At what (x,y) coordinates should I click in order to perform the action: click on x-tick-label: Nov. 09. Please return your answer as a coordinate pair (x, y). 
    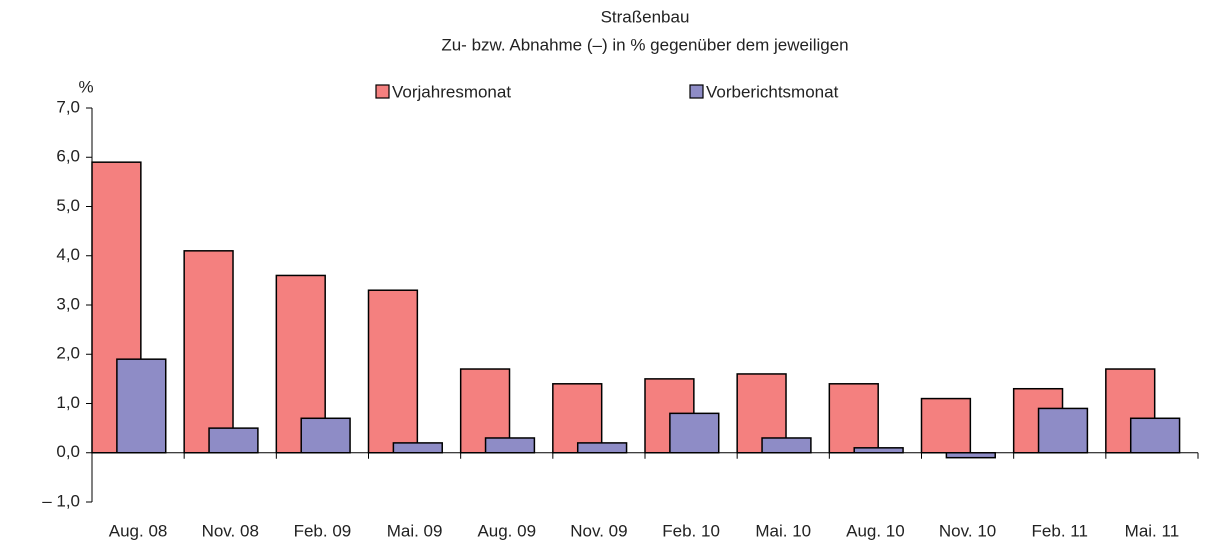
    Looking at the image, I should click on (598, 530).